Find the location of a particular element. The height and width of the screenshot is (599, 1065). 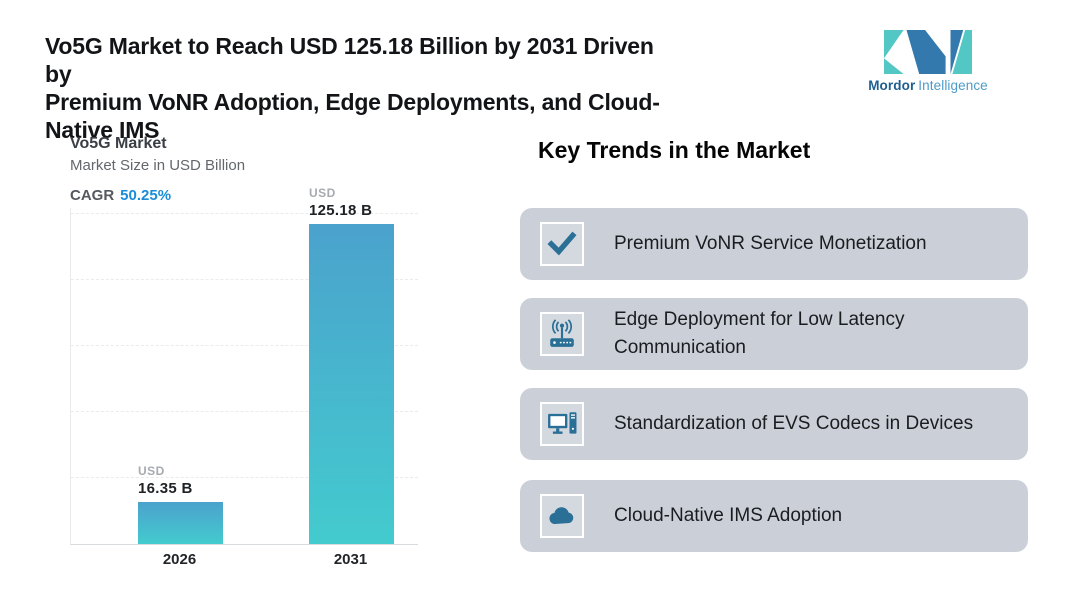

bar-value-2026: 16.35 B is located at coordinates (165, 488).